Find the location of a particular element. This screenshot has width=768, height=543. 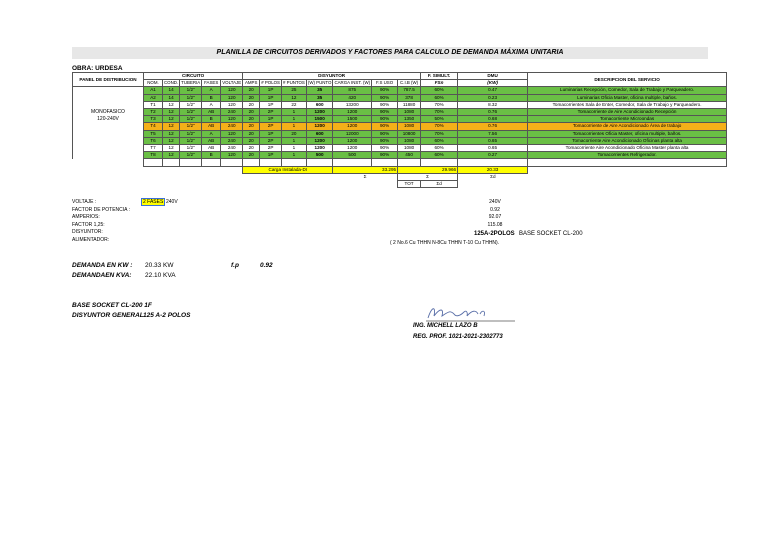

cell-cib: 11880 is located at coordinates (409, 105).